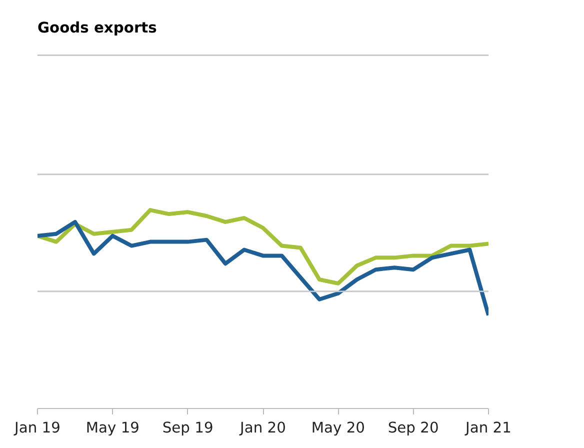 Image resolution: width=584 pixels, height=448 pixels. What do you see at coordinates (413, 428) in the screenshot?
I see `x-tick-label: Sep 20` at bounding box center [413, 428].